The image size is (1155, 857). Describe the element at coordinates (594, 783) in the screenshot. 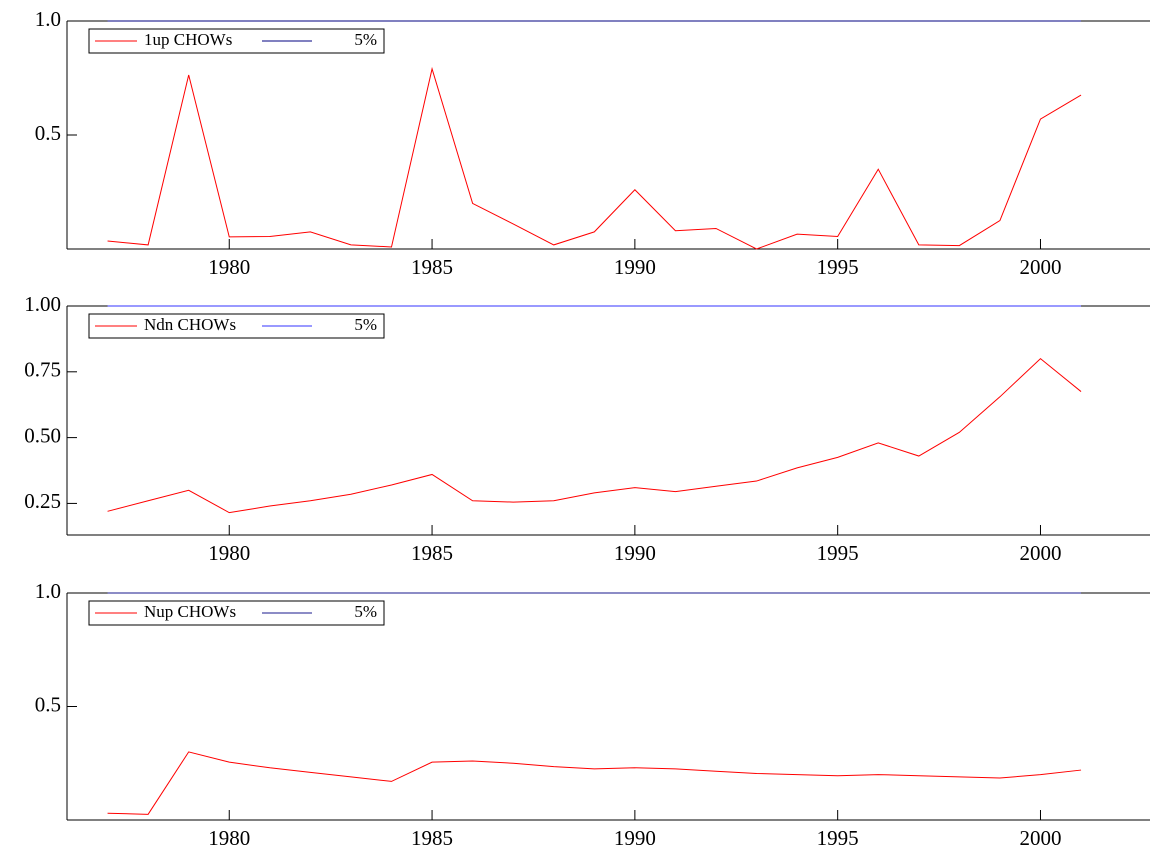

I see `series-line` at that location.